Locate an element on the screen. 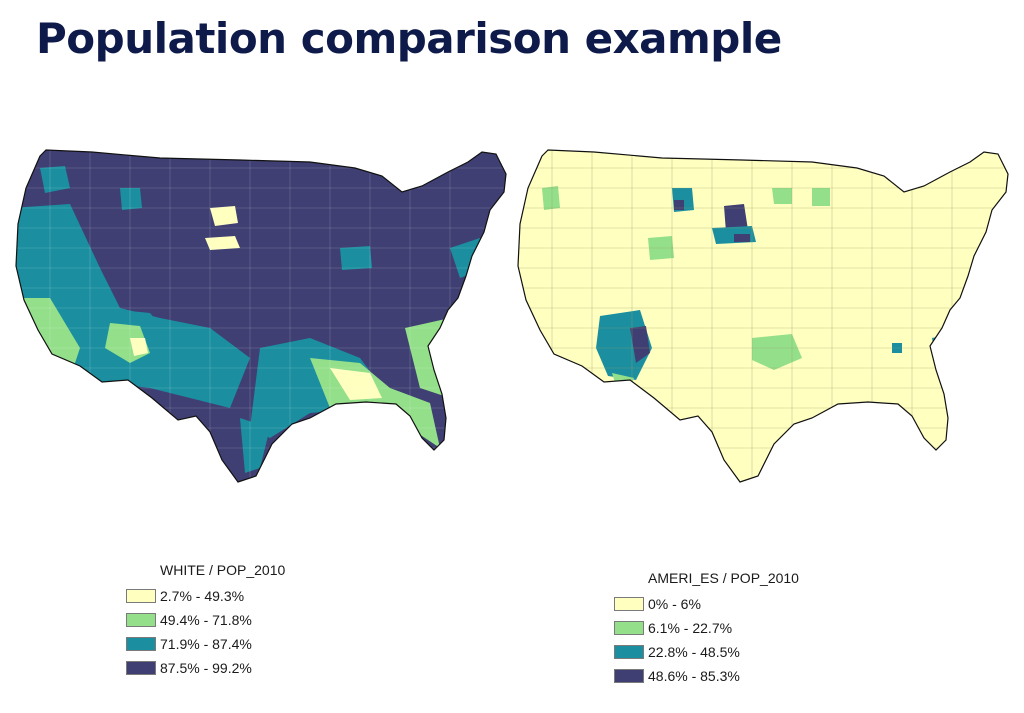 The height and width of the screenshot is (713, 1024). legend-item: 49.4% - 71.8% is located at coordinates (205, 620).